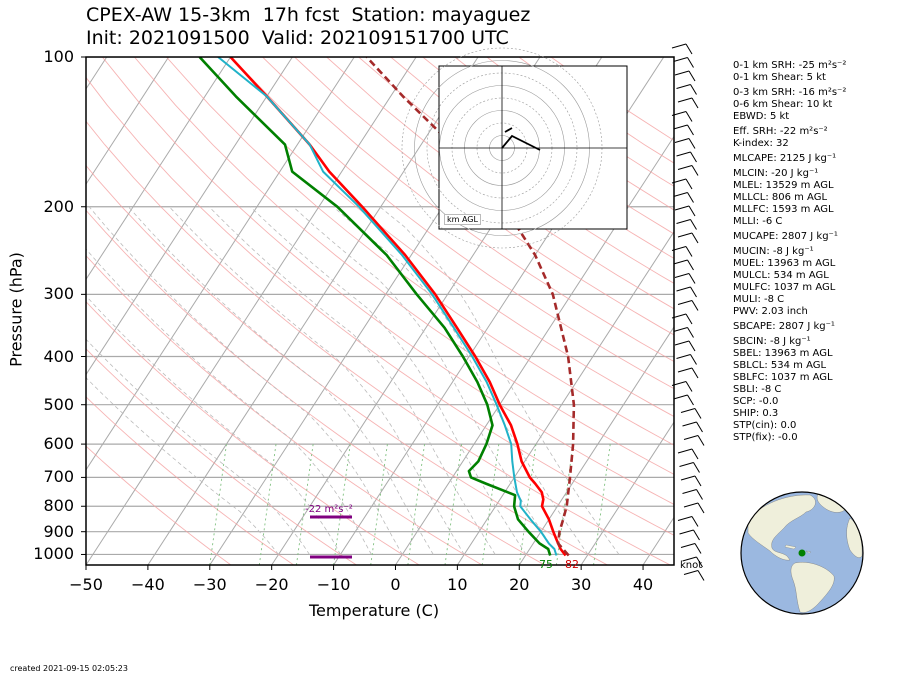 This screenshot has width=906, height=675. What do you see at coordinates (756, 401) in the screenshot?
I see `stat-line: SCP: -0.0` at bounding box center [756, 401].